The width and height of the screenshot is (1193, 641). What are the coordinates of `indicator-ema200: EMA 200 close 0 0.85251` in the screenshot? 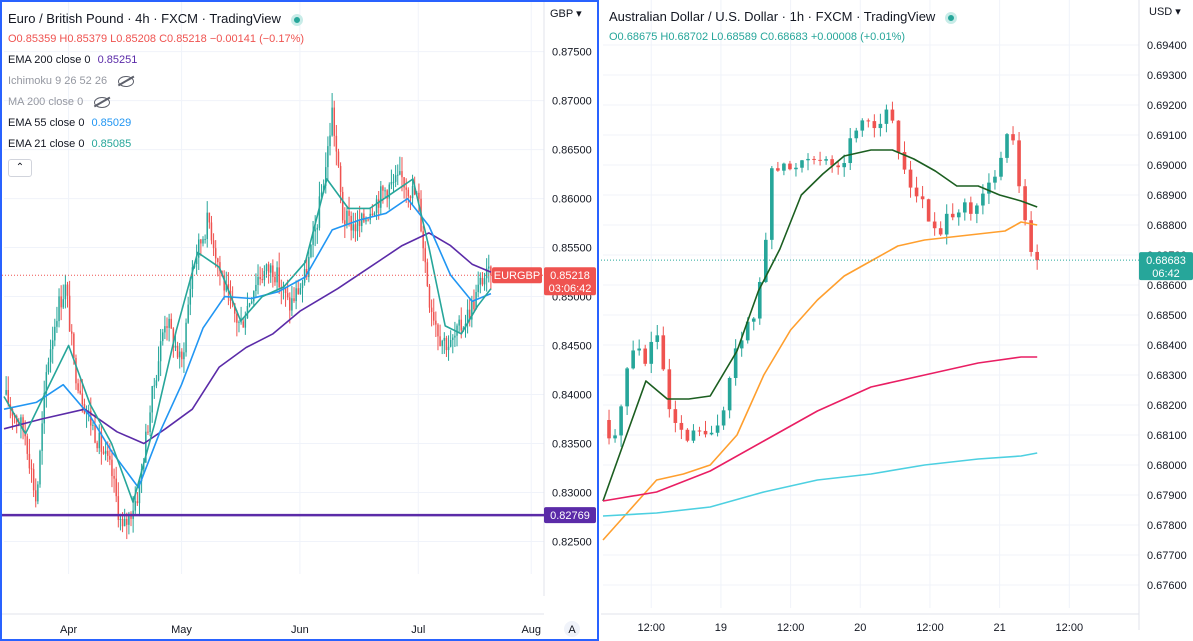 It's located at (73, 60).